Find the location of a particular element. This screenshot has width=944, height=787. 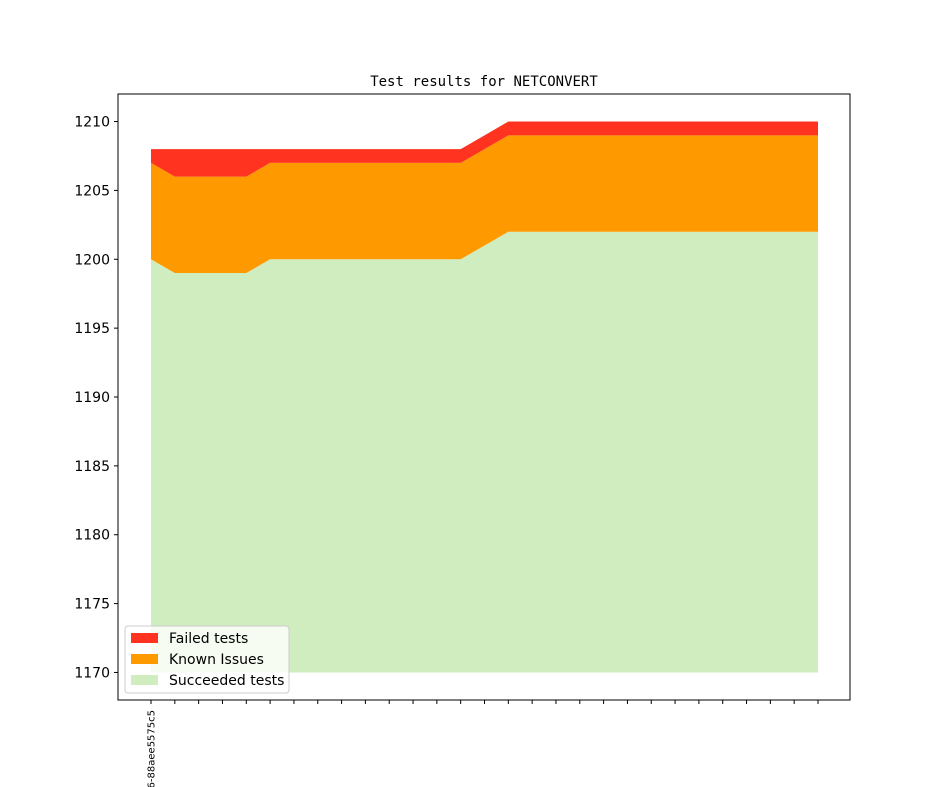

y-tick-label: 1200 is located at coordinates (92, 260).